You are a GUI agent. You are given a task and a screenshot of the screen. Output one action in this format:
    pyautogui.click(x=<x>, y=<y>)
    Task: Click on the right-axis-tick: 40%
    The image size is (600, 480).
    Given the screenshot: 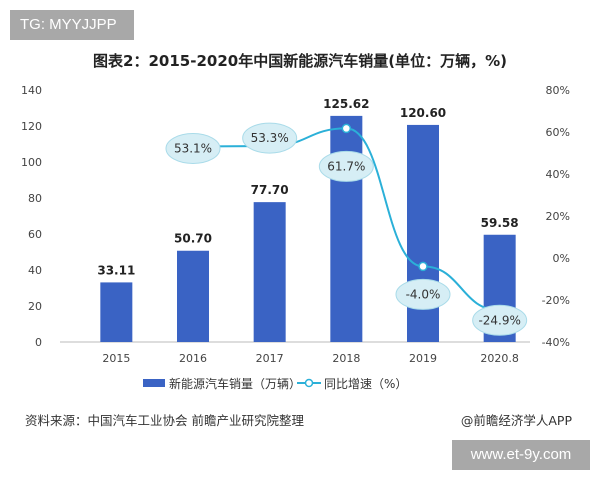 What is the action you would take?
    pyautogui.click(x=558, y=174)
    